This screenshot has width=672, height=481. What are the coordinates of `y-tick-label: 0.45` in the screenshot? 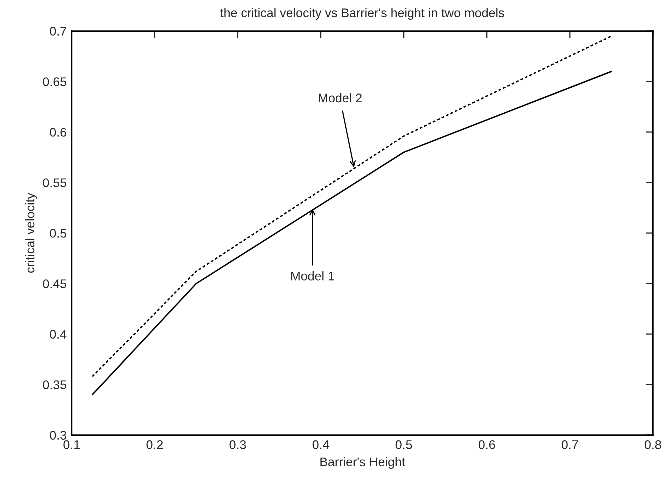 It's located at (55, 284).